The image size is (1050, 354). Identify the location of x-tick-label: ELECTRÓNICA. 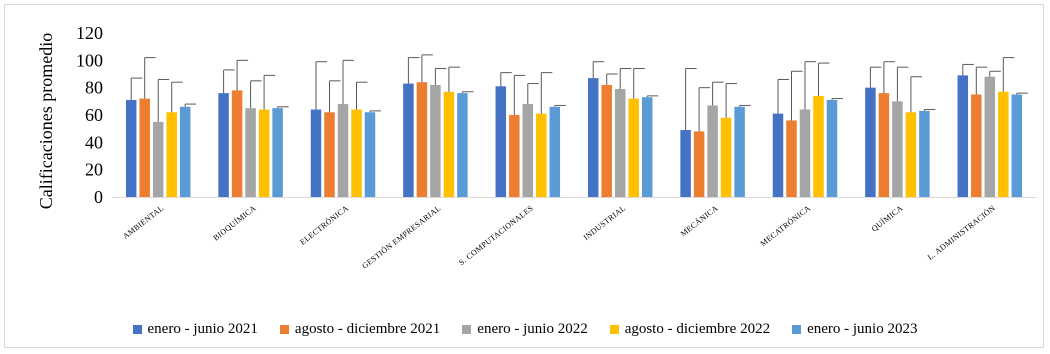
(324, 225).